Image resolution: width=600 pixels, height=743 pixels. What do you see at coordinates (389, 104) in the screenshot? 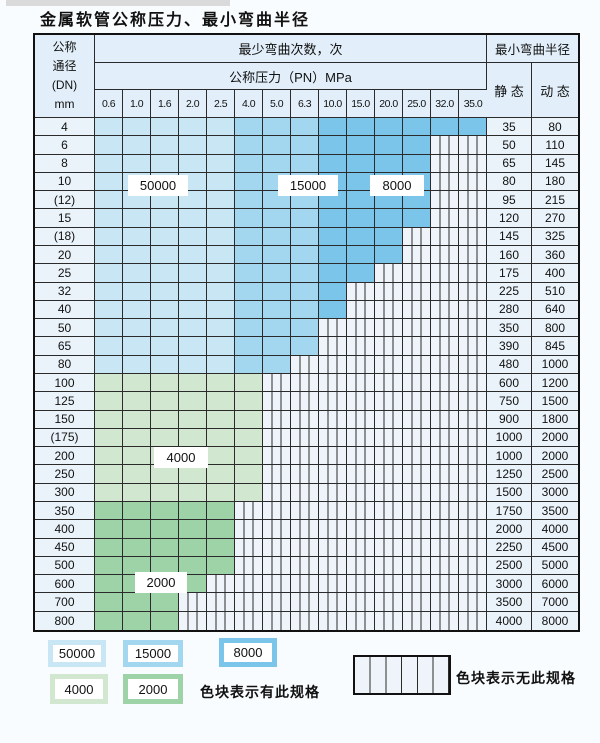
I see `pressure-col-header: 20.0` at bounding box center [389, 104].